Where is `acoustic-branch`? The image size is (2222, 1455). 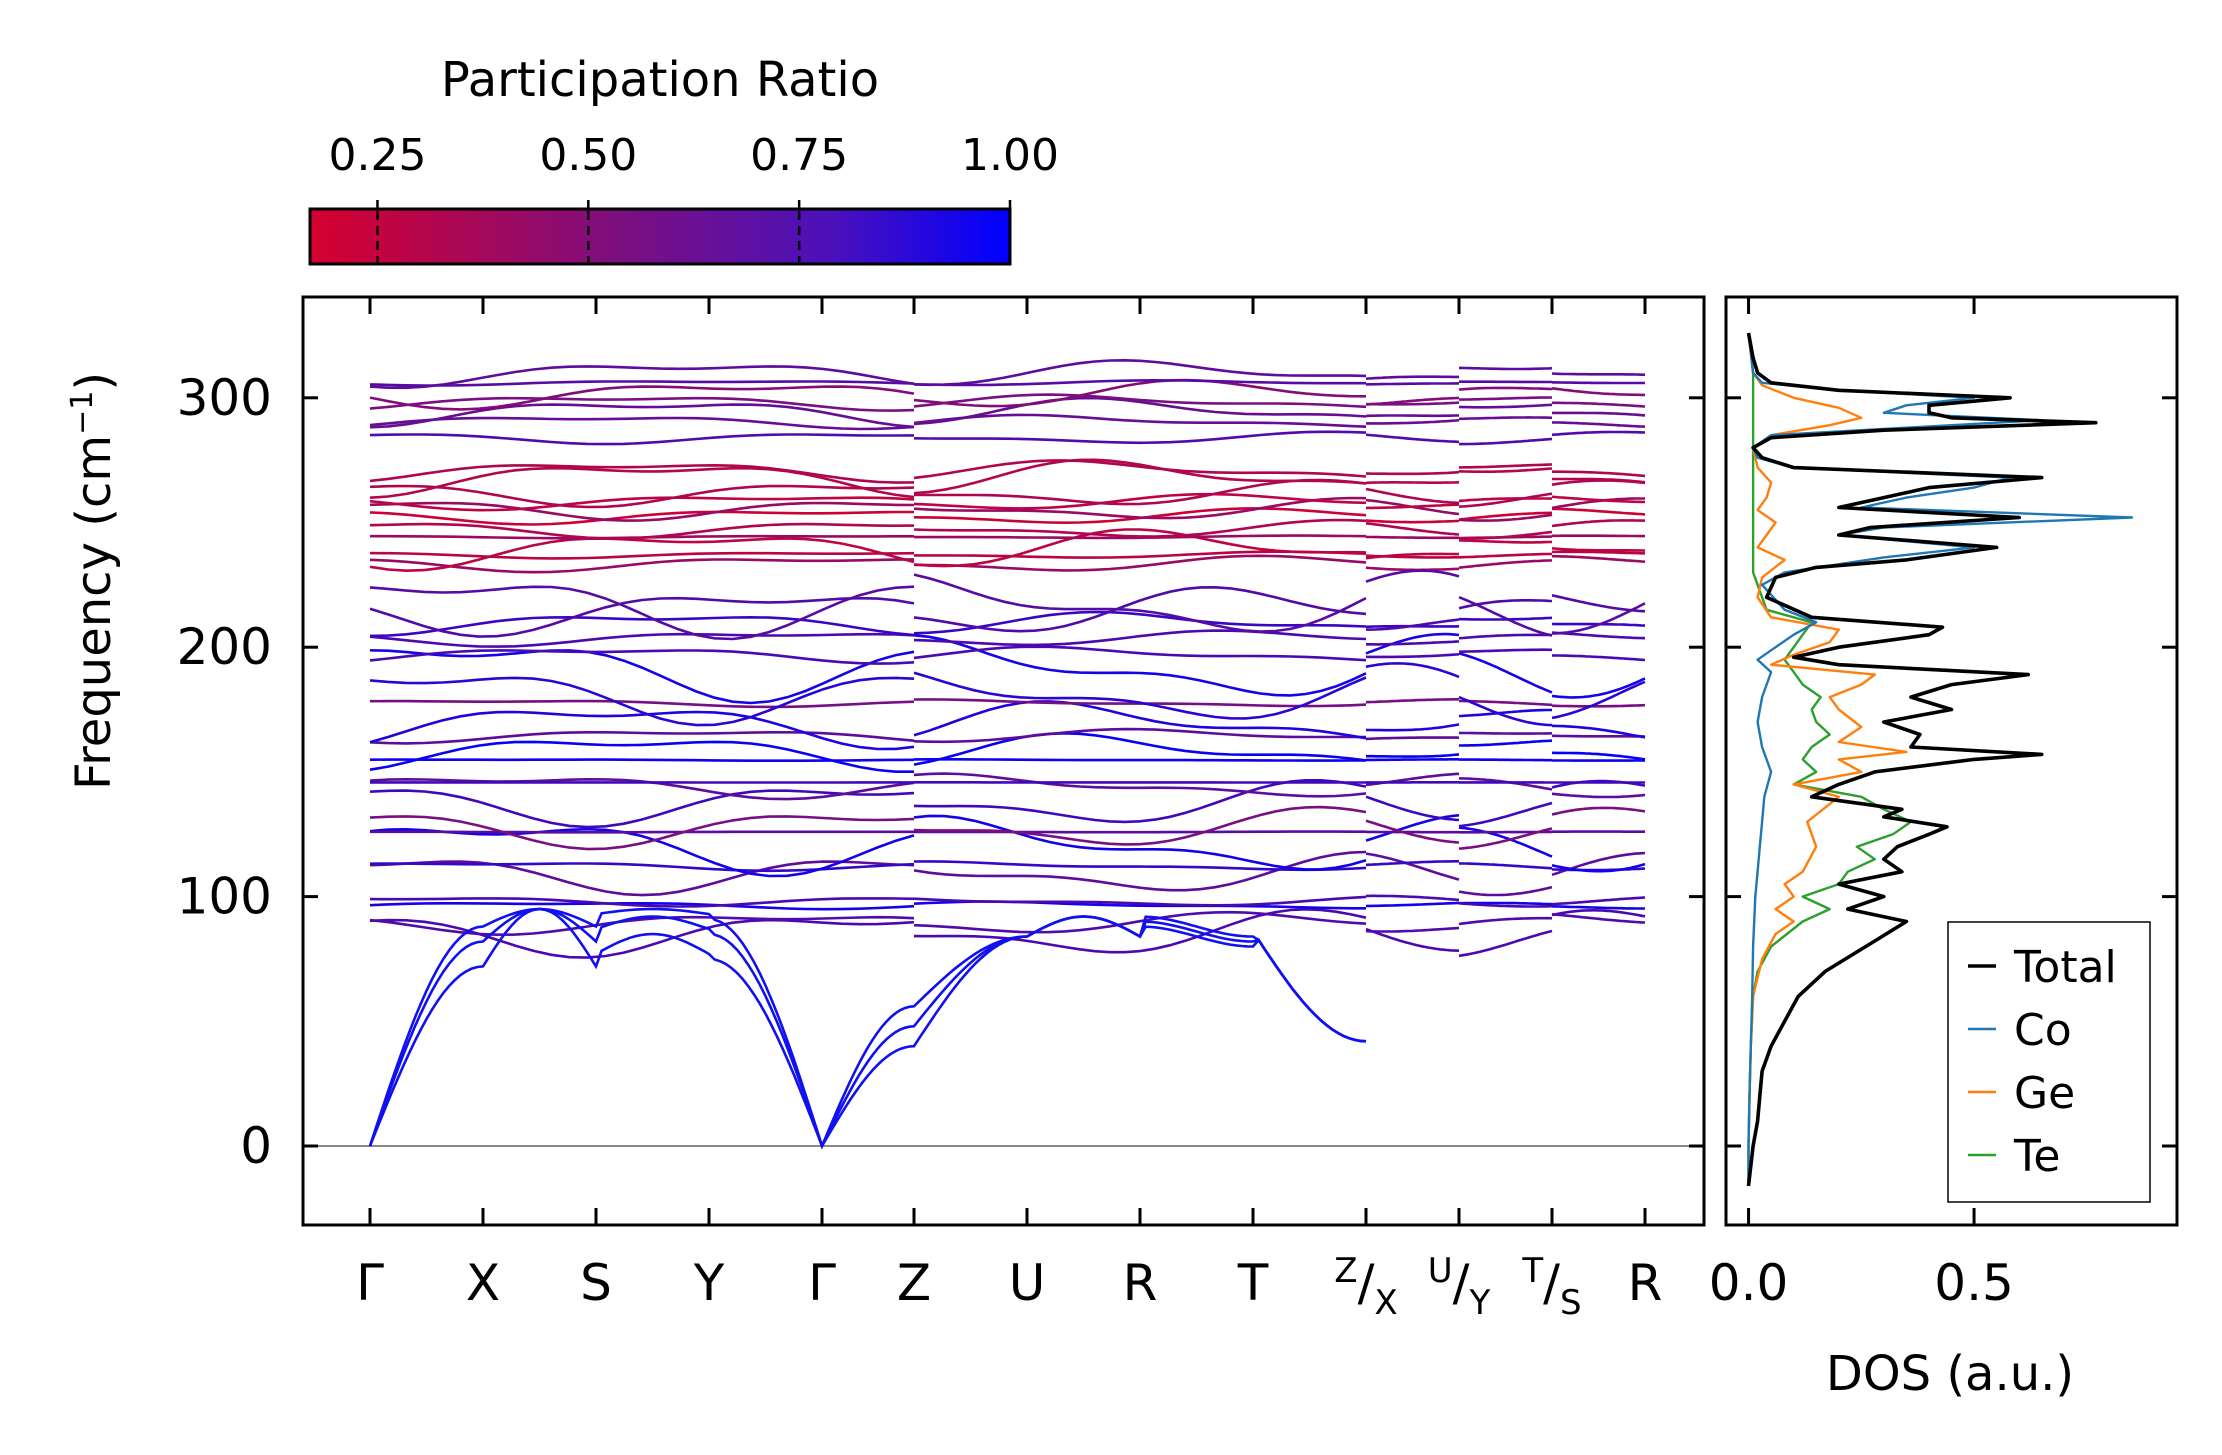 acoustic-branch is located at coordinates (867, 1028).